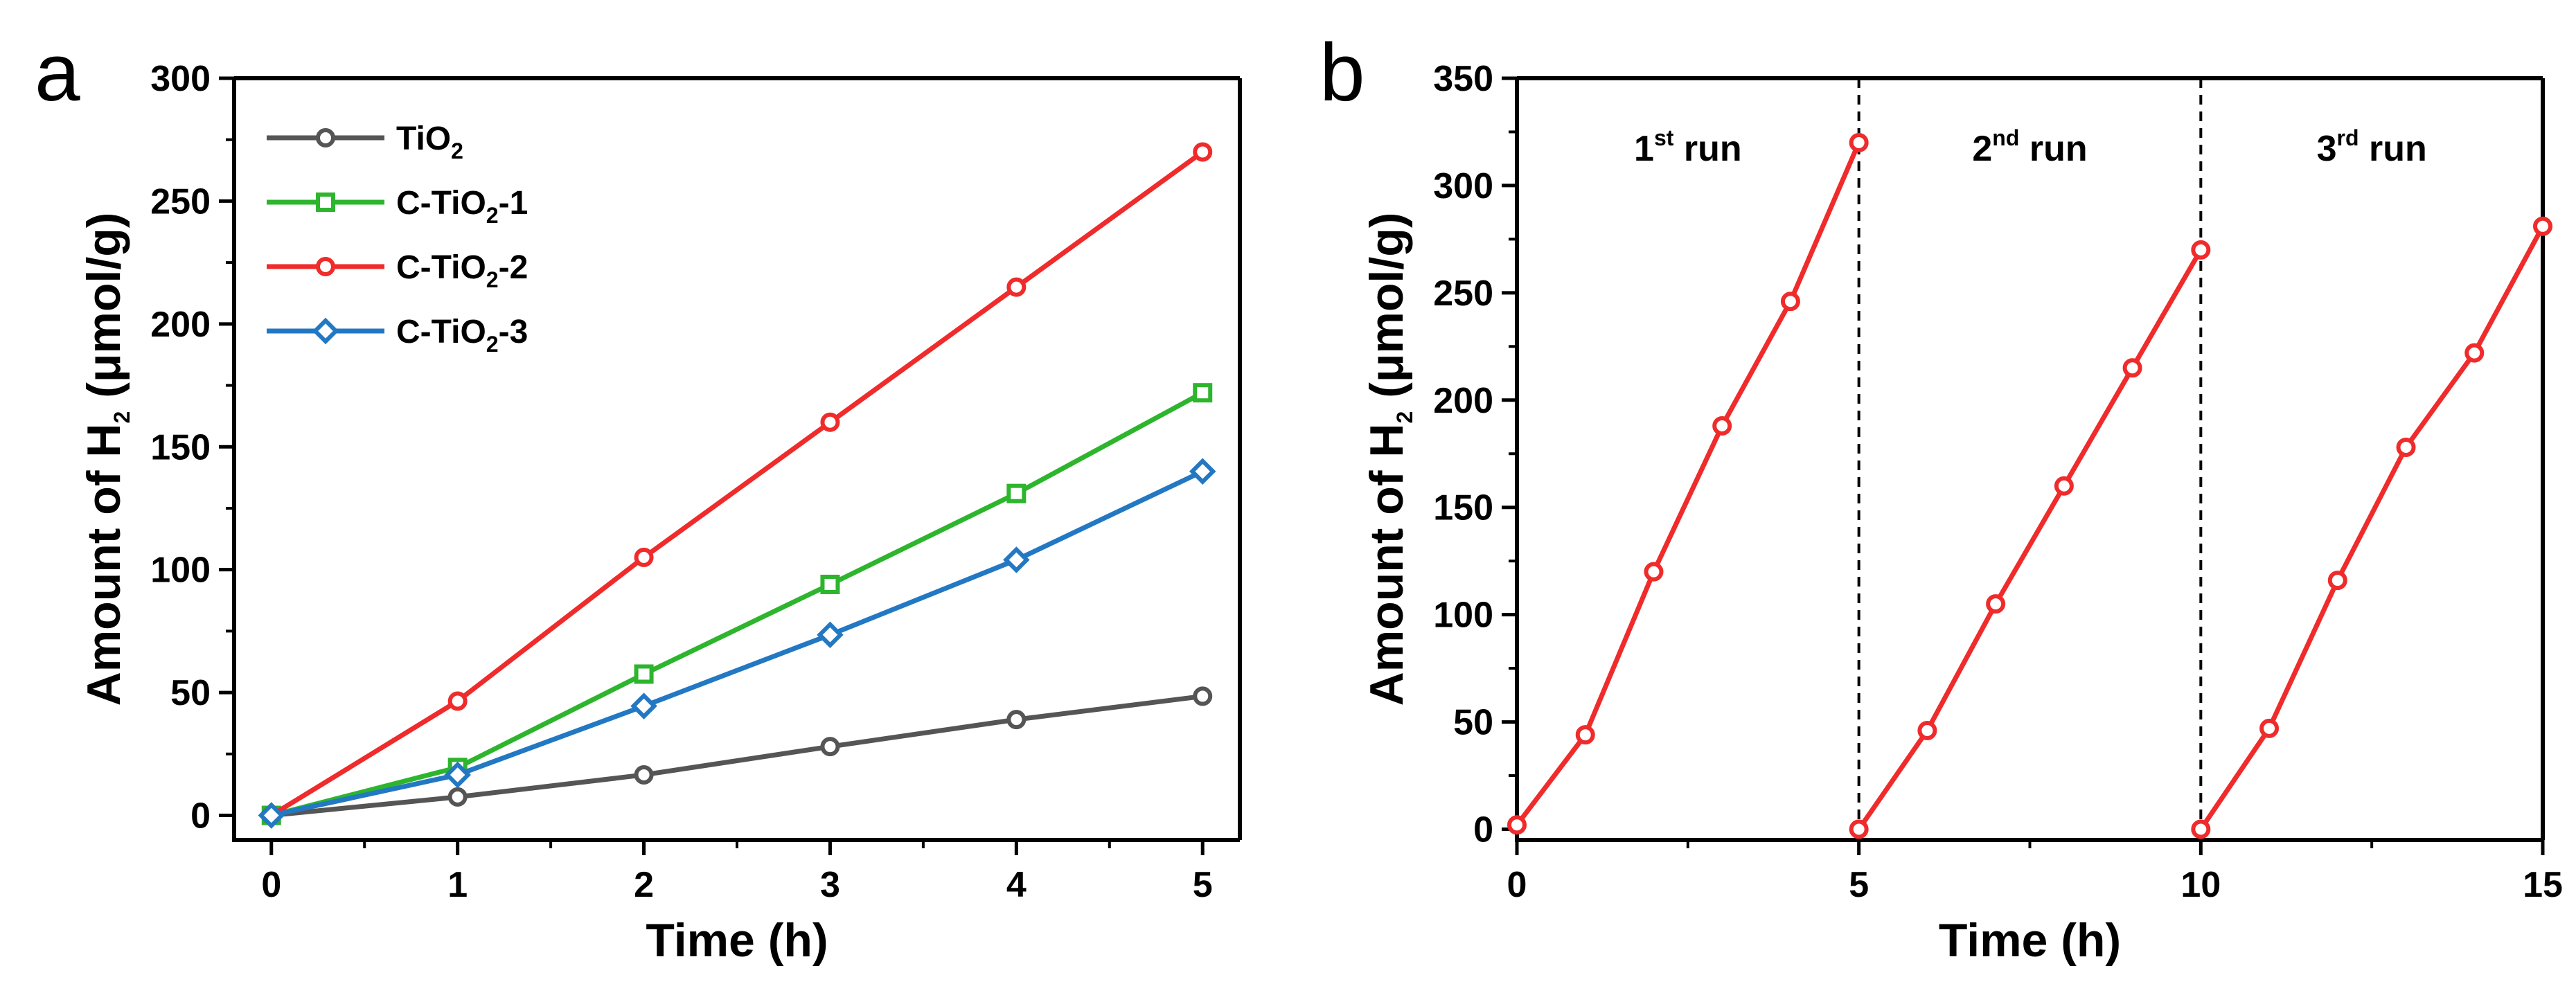 This screenshot has height=1002, width=2576. Describe the element at coordinates (2005, 137) in the screenshot. I see `run-ordinal: nd` at that location.